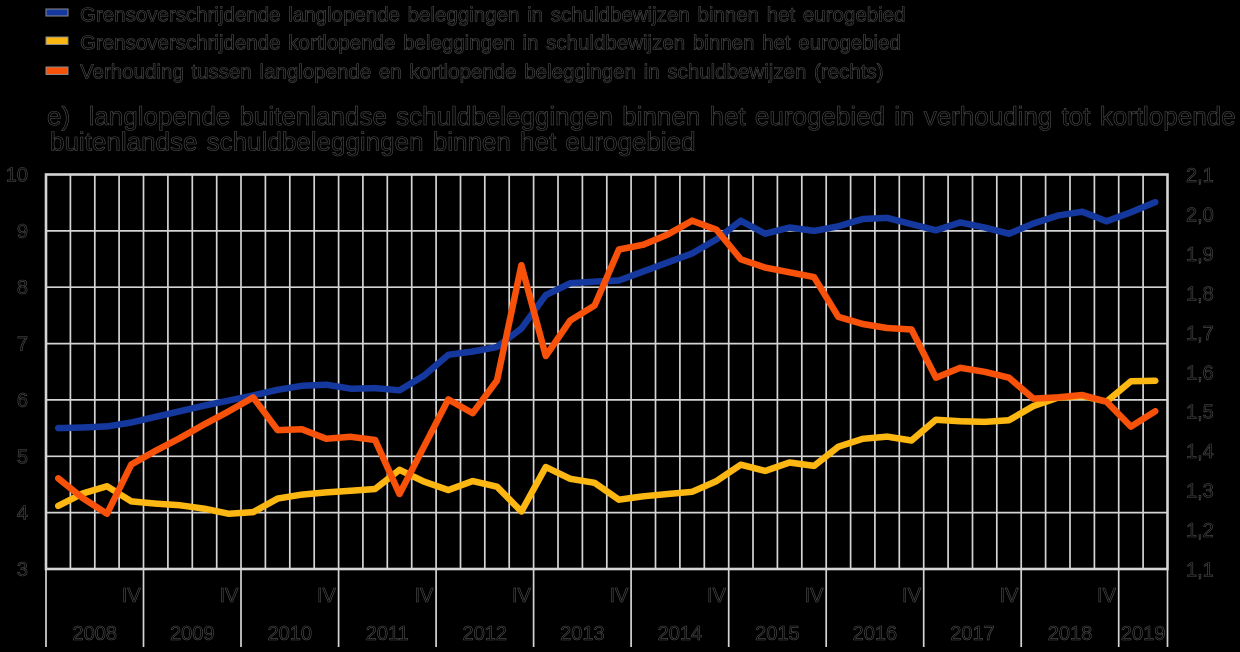 This screenshot has height=652, width=1240. I want to click on svg-text: 1,3, so click(1200, 492).